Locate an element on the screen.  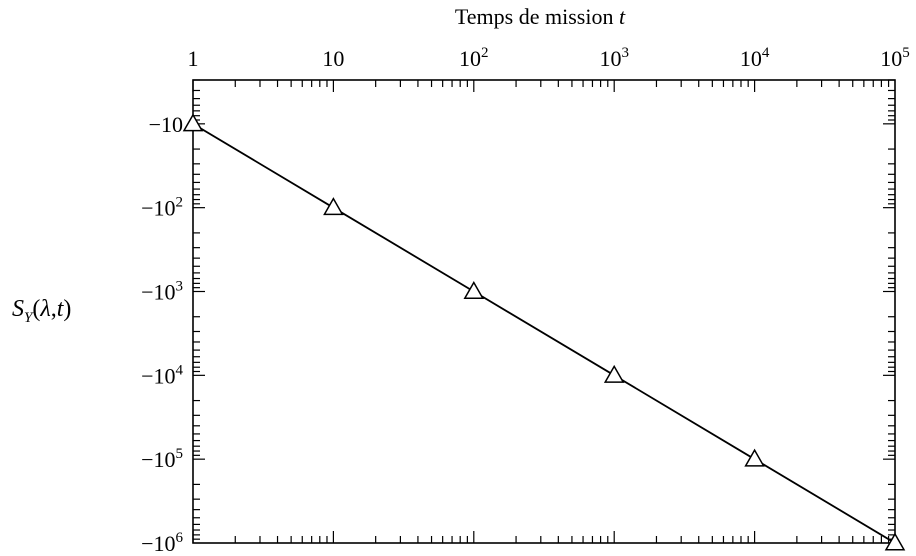
y-tick-label: −104 is located at coordinates (162, 375).